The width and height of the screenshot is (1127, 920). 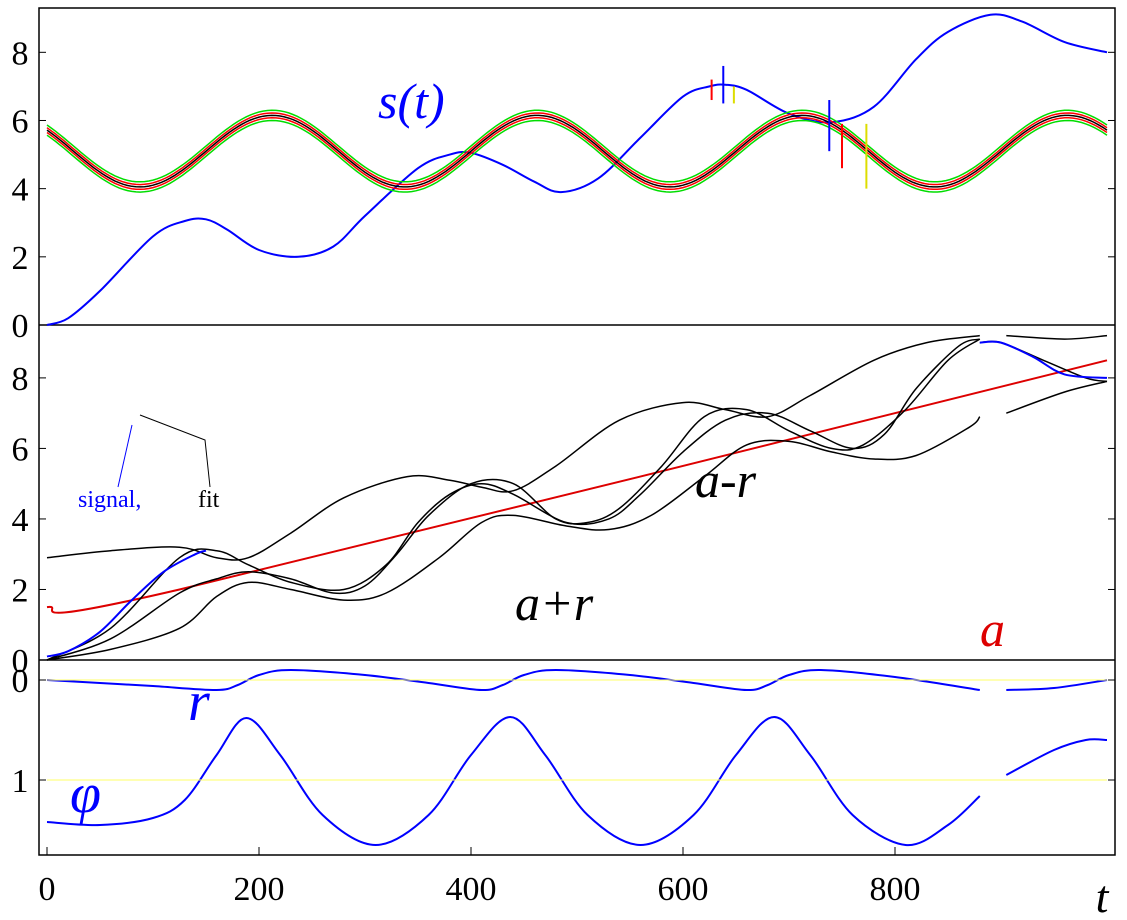 I want to click on y-tick-label: 1, so click(x=20, y=781).